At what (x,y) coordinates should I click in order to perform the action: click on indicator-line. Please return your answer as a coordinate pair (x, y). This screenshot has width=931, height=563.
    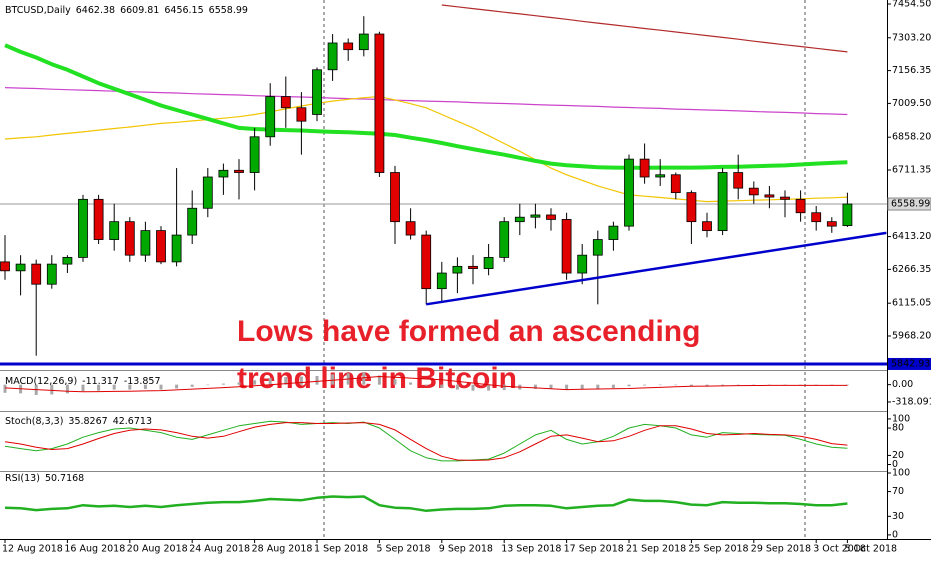
    Looking at the image, I should click on (426, 441).